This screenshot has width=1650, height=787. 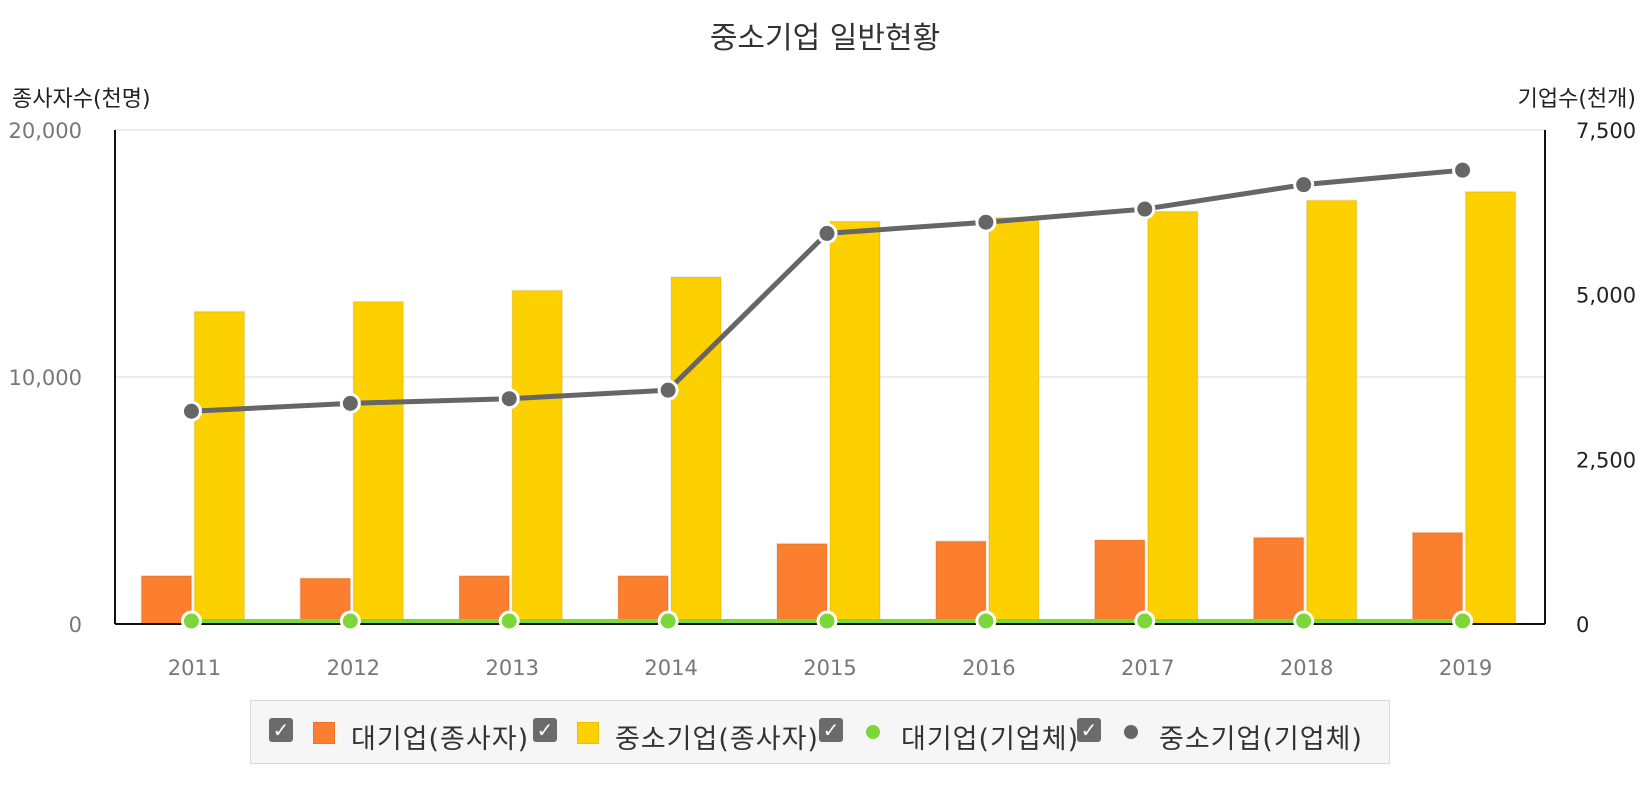 What do you see at coordinates (324, 733) in the screenshot?
I see `orange-square-icon` at bounding box center [324, 733].